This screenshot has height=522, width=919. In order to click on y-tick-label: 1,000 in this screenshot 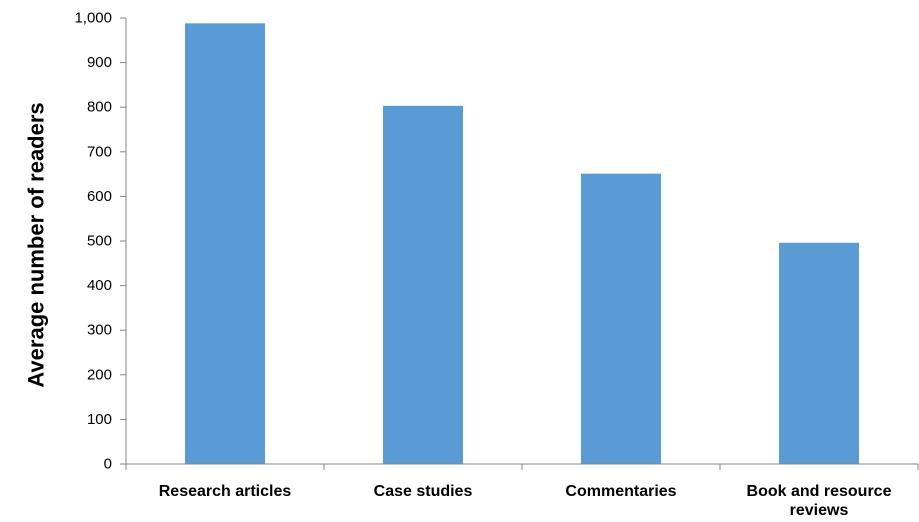, I will do `click(93, 18)`.